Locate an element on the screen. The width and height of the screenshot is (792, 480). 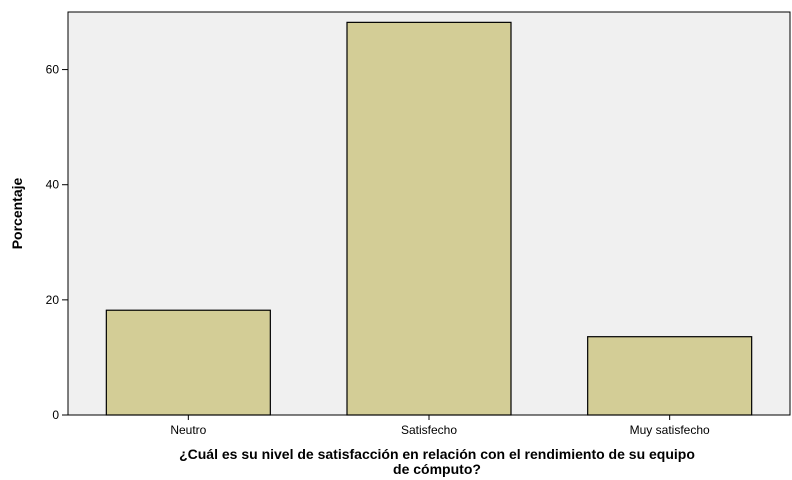
y-axis-ticks: 0 20 40 60 is located at coordinates (57, 242).